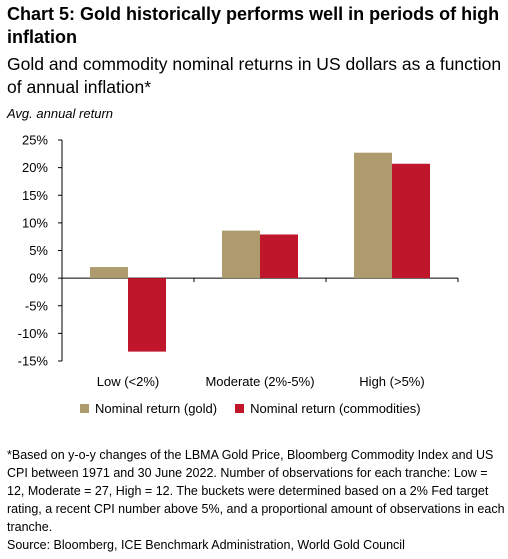 Image resolution: width=508 pixels, height=559 pixels. What do you see at coordinates (391, 381) in the screenshot?
I see `x-tick-label: High (>5%)` at bounding box center [391, 381].